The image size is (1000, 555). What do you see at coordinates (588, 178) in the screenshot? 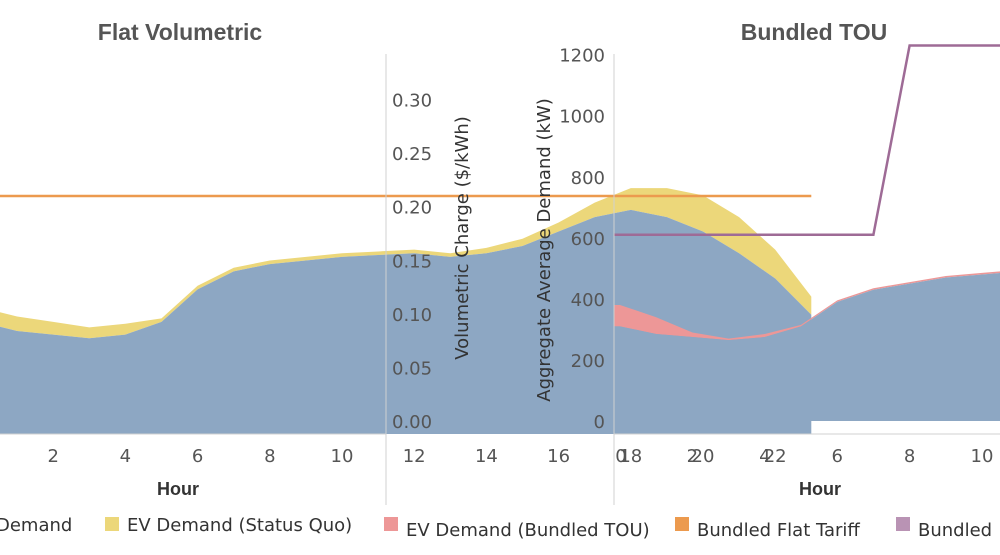
I see `y-tick-label: 800` at bounding box center [588, 178].